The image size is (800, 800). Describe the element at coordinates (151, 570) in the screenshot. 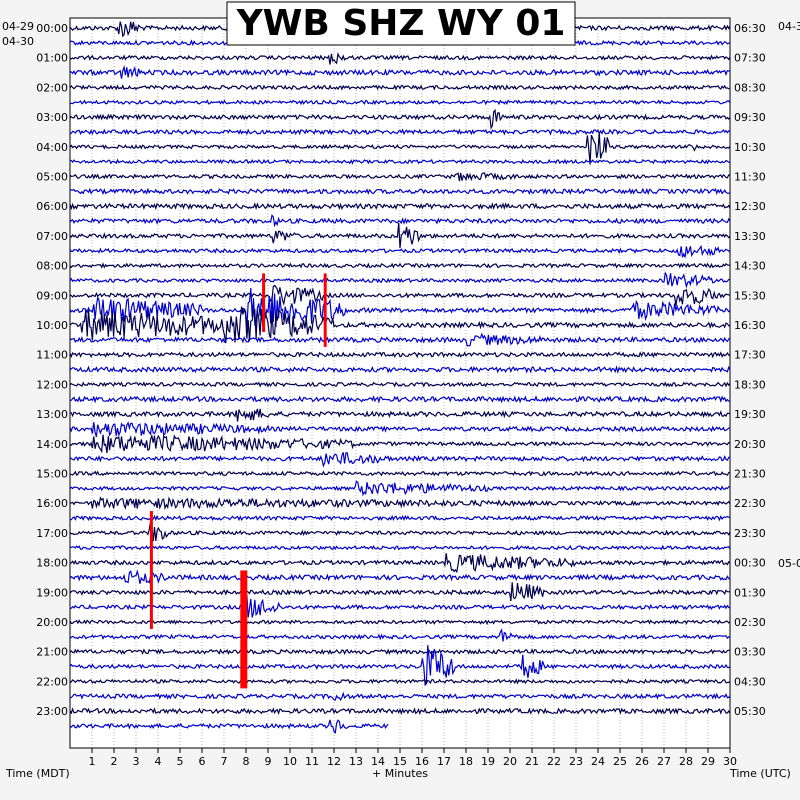

I see `red-event-mark` at that location.